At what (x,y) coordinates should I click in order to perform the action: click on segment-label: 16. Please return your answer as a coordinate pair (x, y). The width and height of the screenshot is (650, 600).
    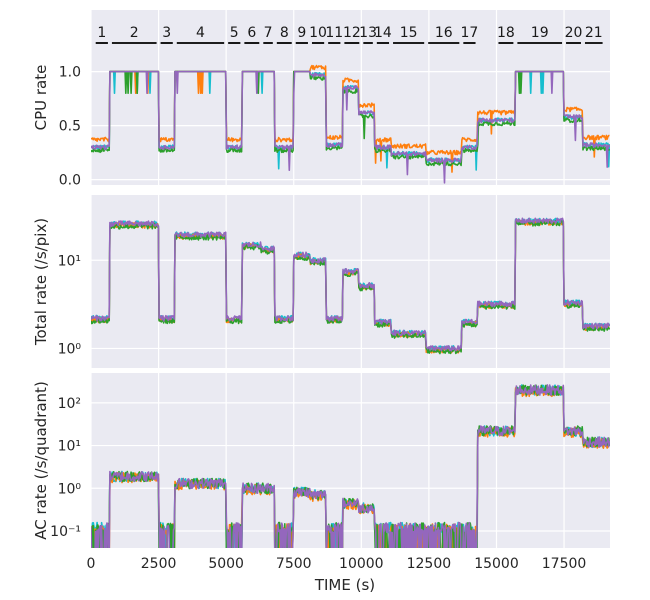
    Looking at the image, I should click on (444, 33).